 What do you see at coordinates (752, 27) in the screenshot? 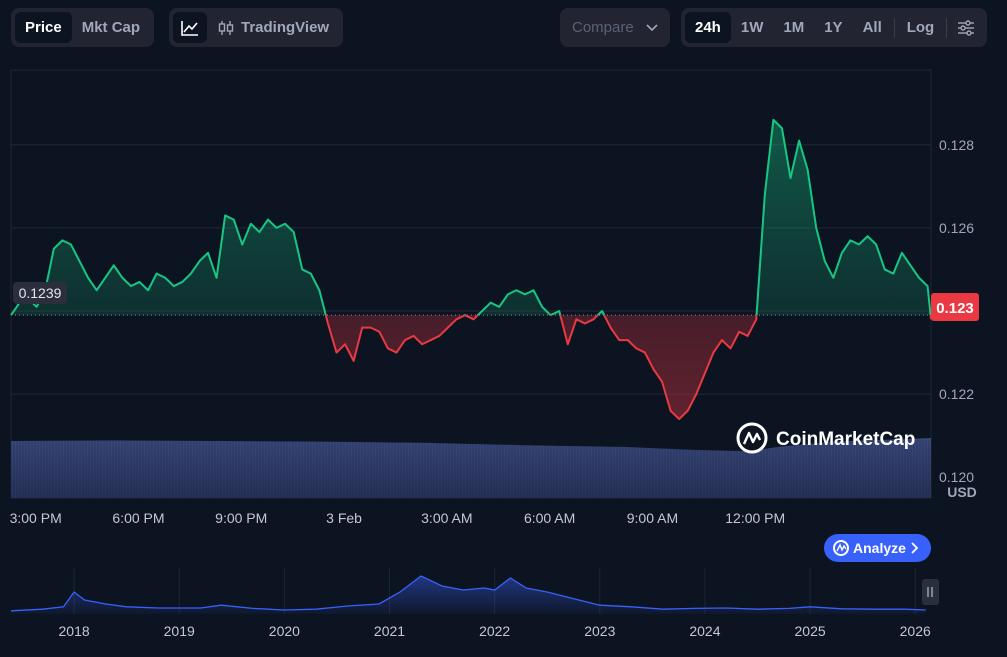
I see `range-1w: 1W` at bounding box center [752, 27].